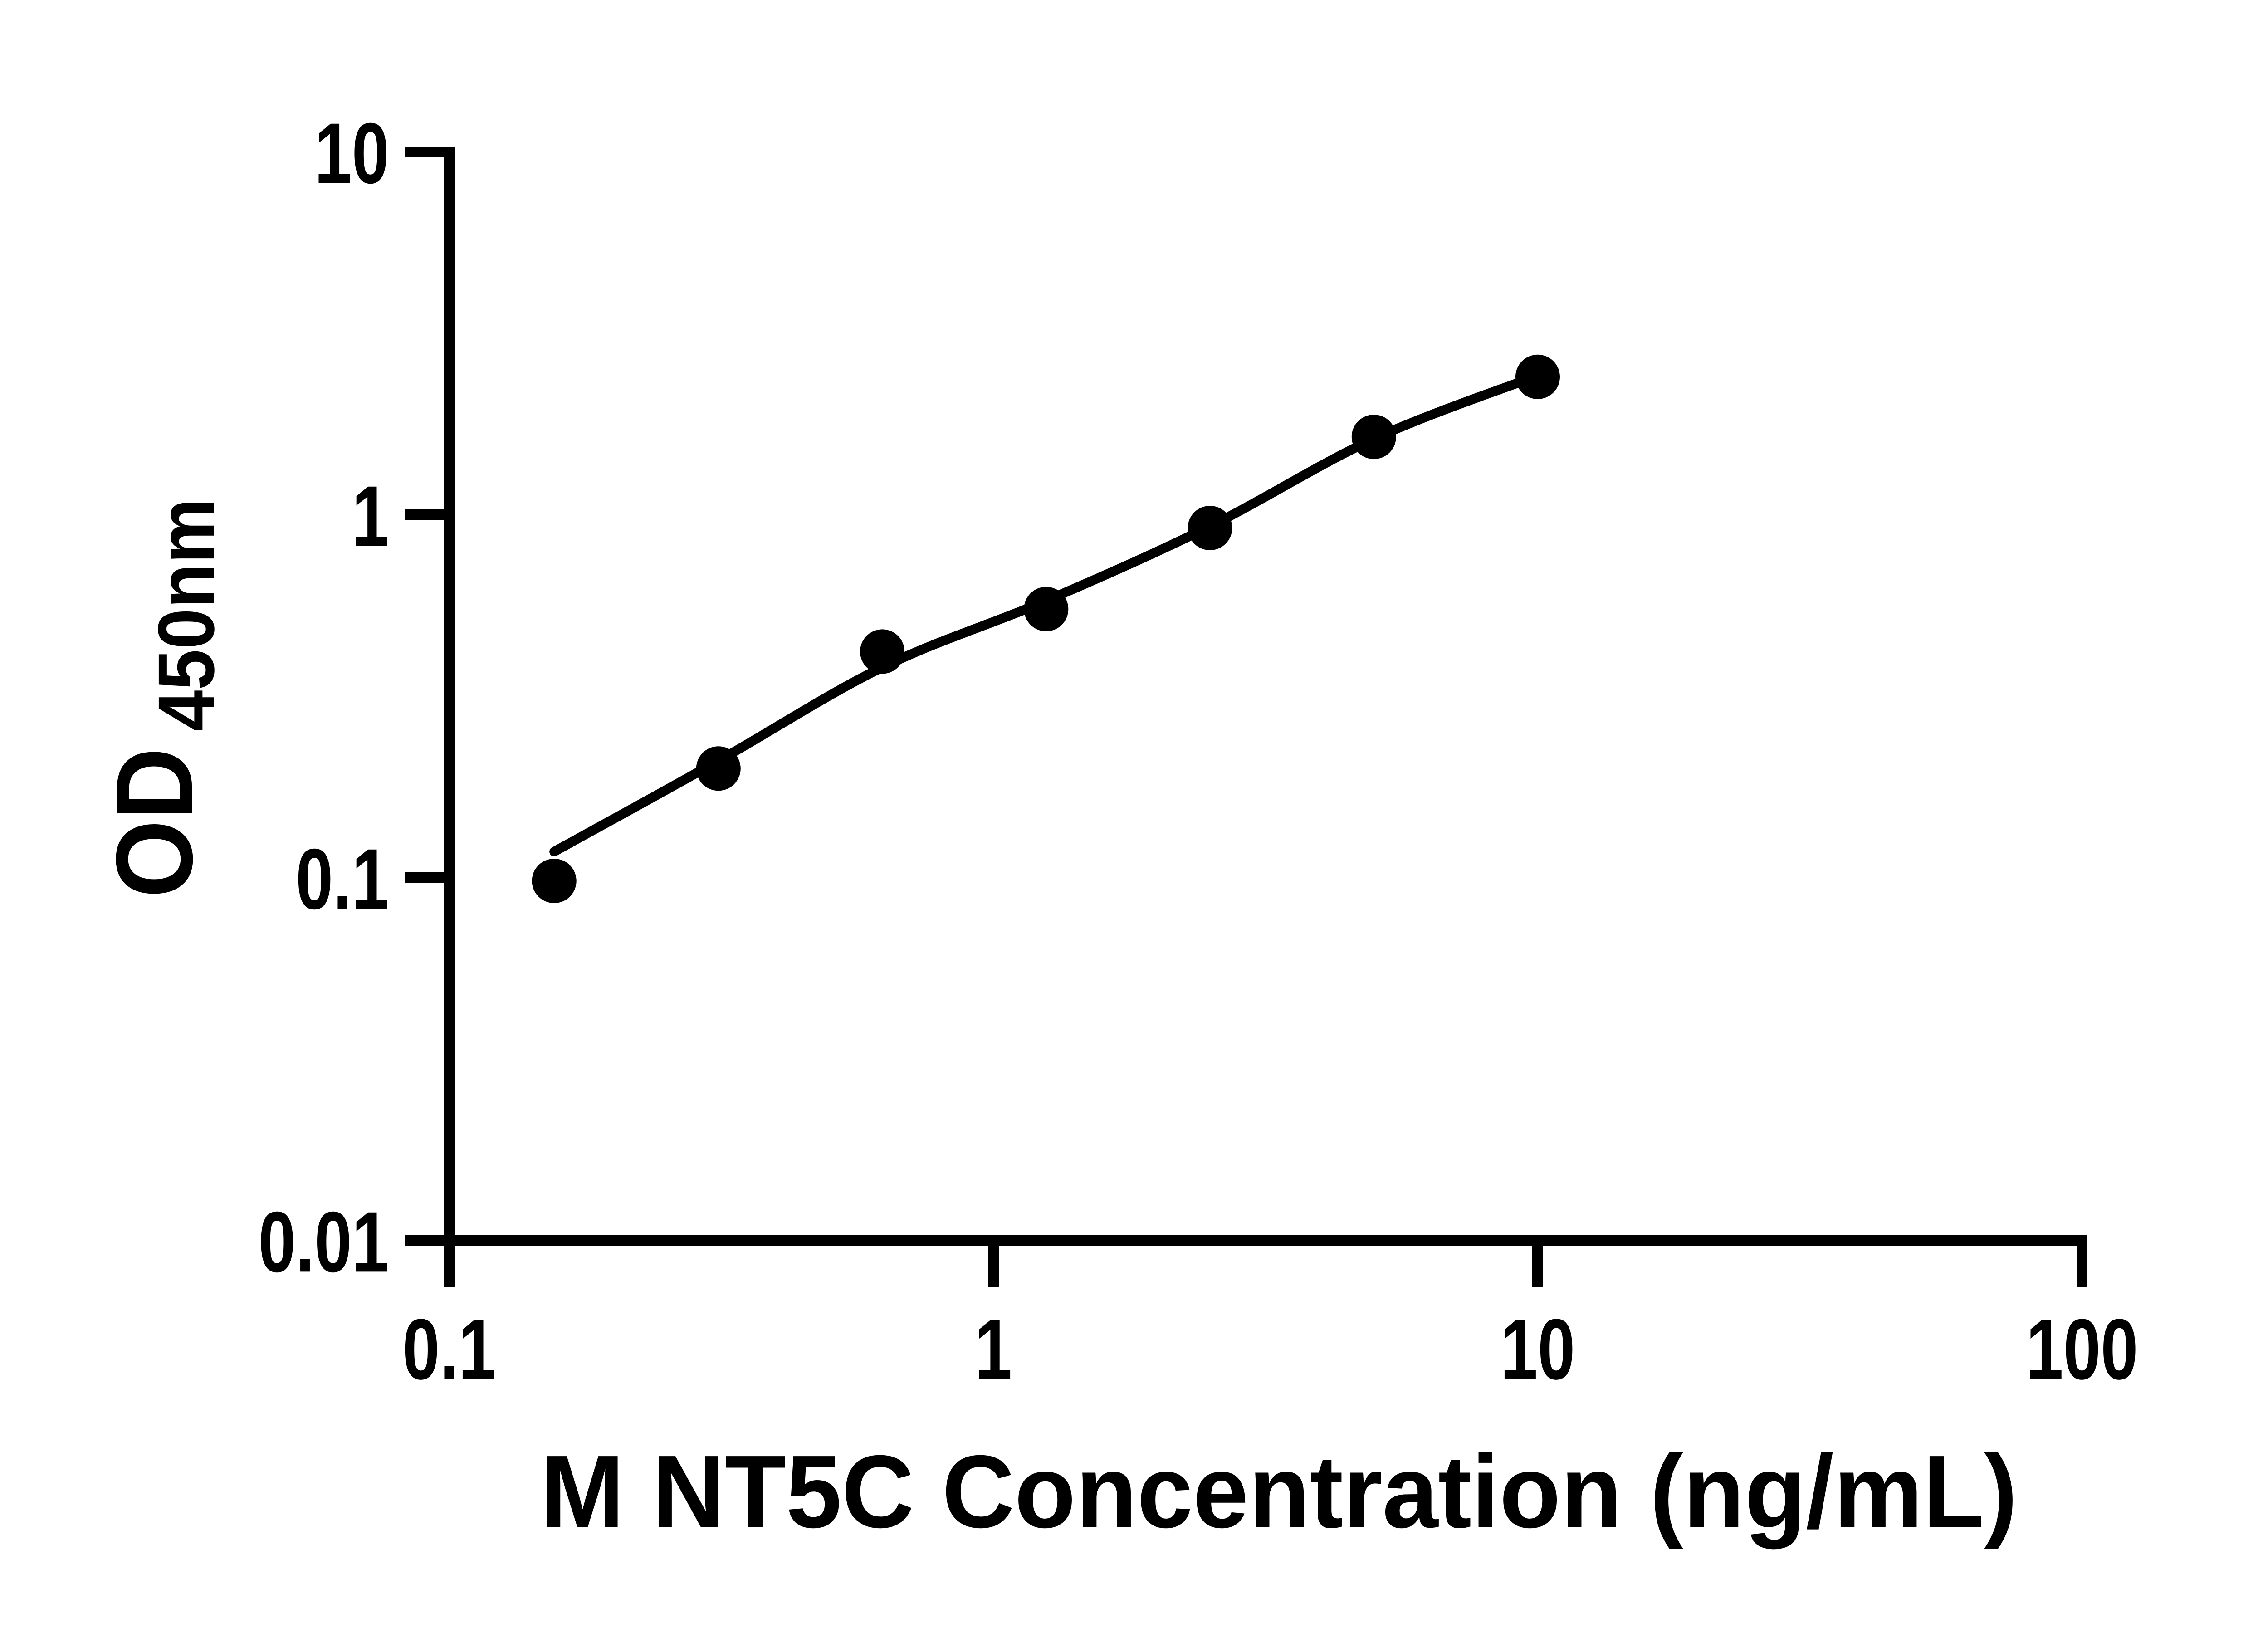 This screenshot has height=1633, width=2268. Describe the element at coordinates (449, 1349) in the screenshot. I see `x-tick-label: 0.1` at that location.